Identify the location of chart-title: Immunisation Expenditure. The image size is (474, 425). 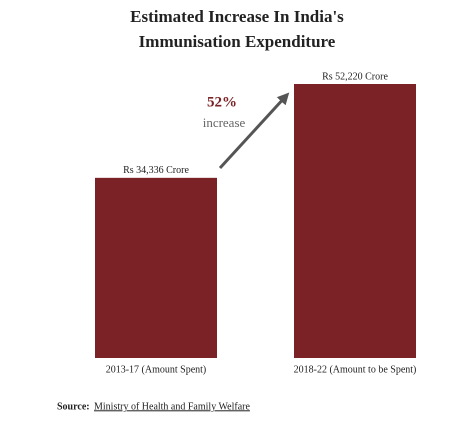
(237, 41).